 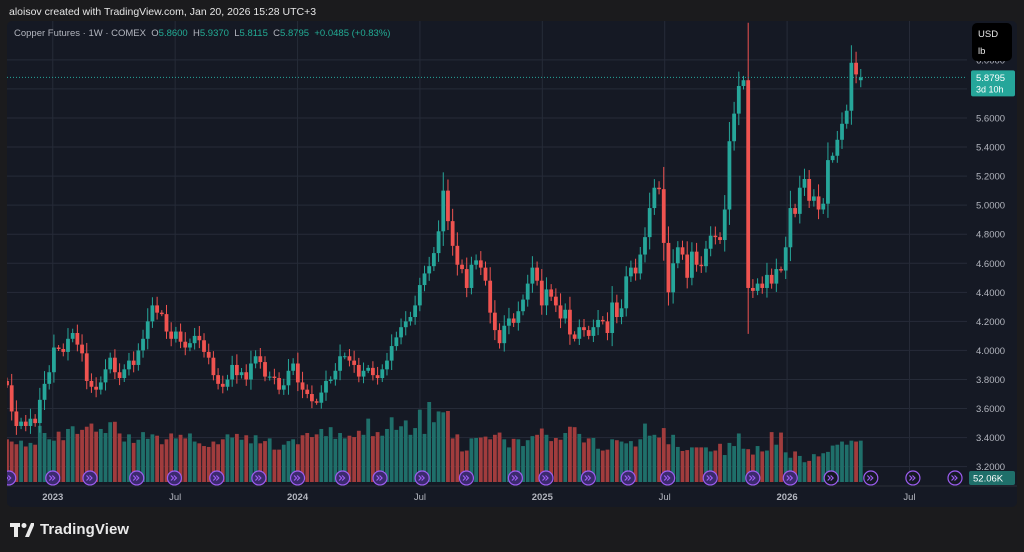 I want to click on price-tick-label: 4.2000, so click(x=990, y=322).